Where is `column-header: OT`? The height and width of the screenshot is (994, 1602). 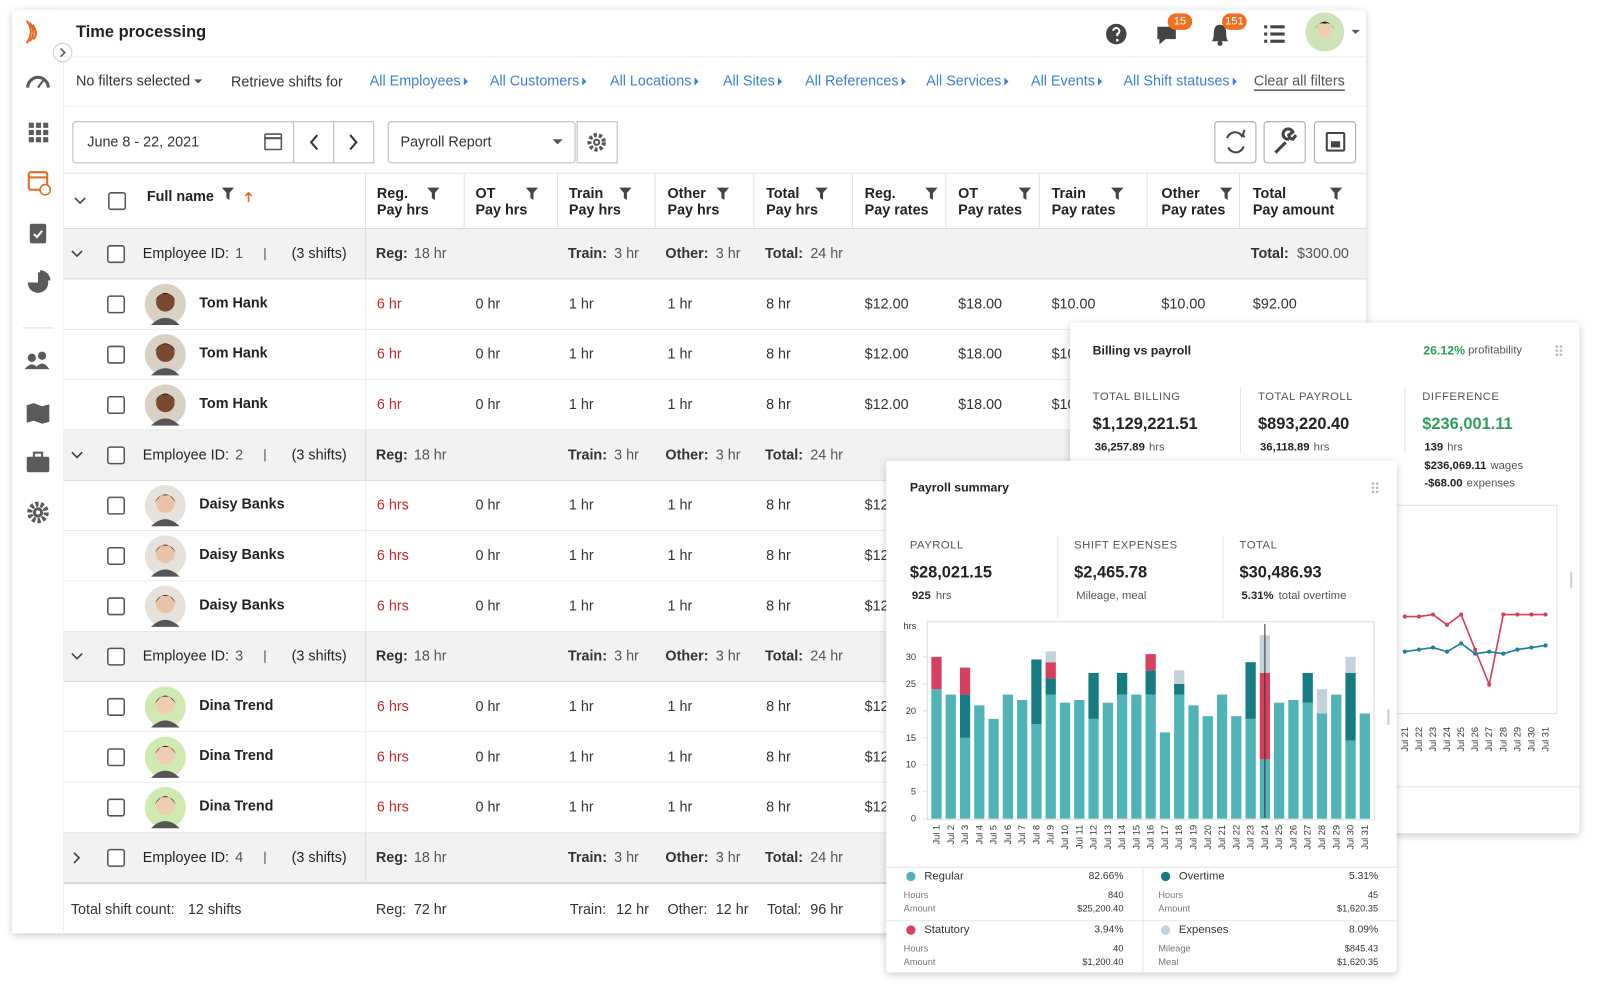
column-header: OT is located at coordinates (968, 194).